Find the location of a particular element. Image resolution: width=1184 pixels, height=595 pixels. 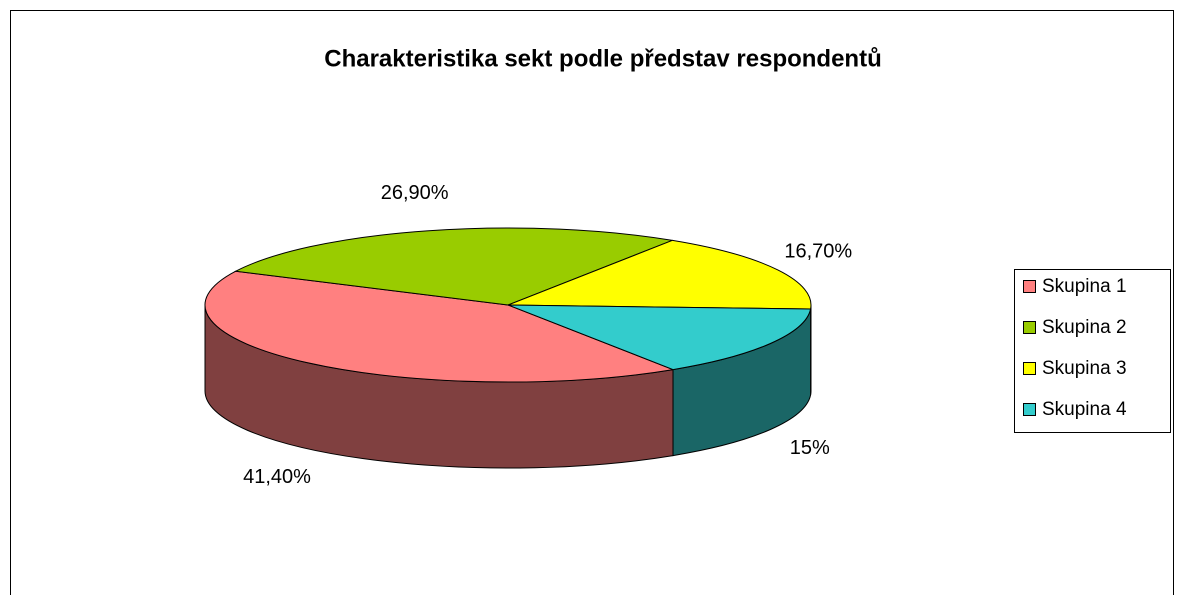

data-label: 41,40% is located at coordinates (277, 477).